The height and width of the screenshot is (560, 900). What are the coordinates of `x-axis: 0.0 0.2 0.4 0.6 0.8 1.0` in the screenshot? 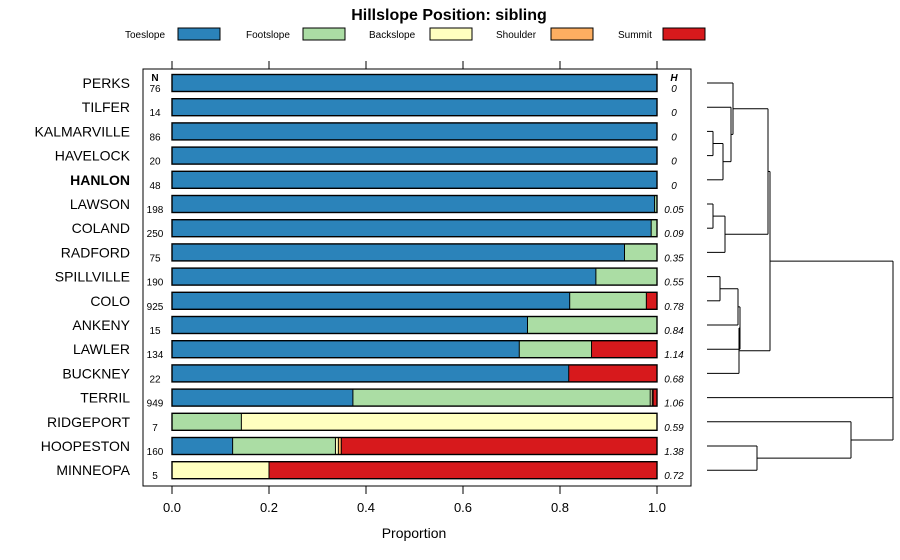 It's located at (414, 500).